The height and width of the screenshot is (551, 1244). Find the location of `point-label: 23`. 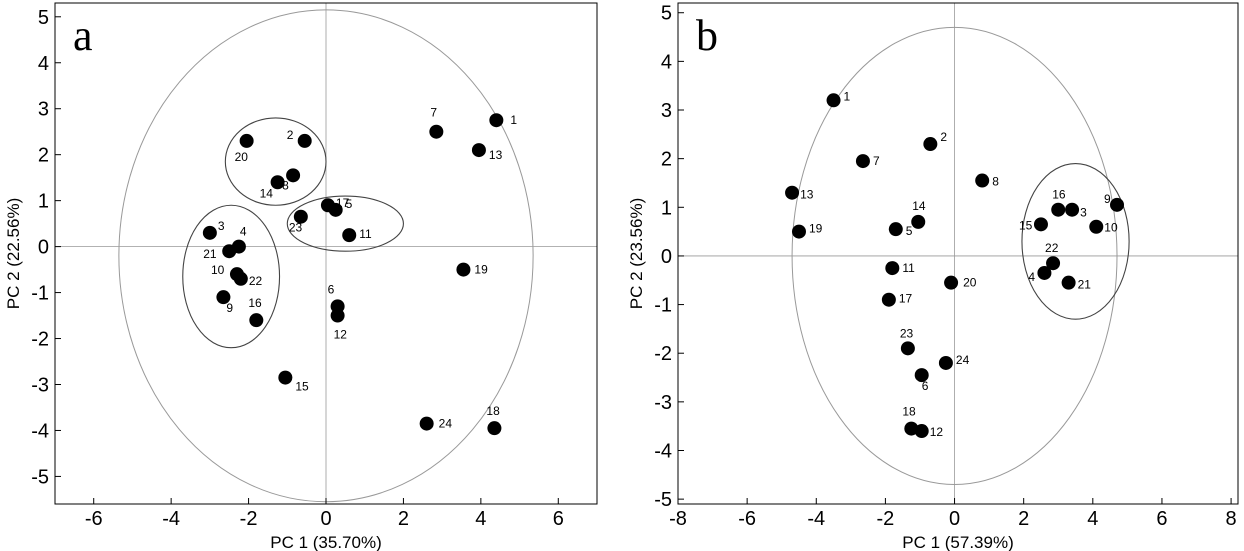

point-label: 23 is located at coordinates (907, 333).